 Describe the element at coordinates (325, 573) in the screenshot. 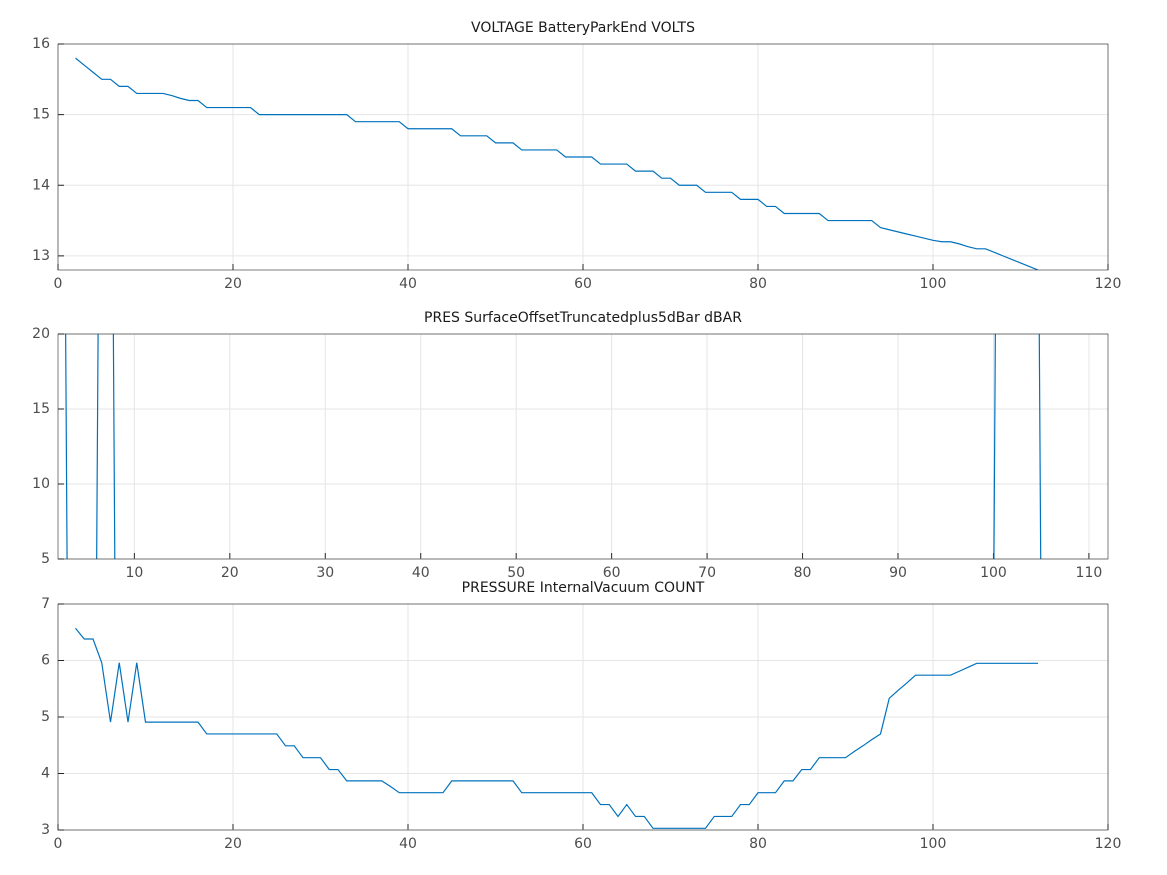

I see `x-tick-label: 30` at that location.